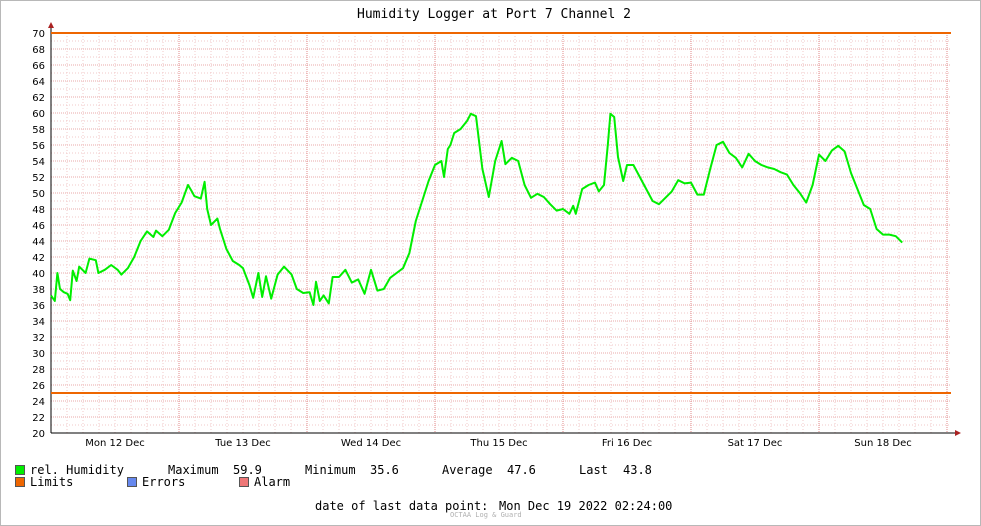 The height and width of the screenshot is (526, 981). Describe the element at coordinates (38, 322) in the screenshot. I see `y-tick-label: 34` at that location.